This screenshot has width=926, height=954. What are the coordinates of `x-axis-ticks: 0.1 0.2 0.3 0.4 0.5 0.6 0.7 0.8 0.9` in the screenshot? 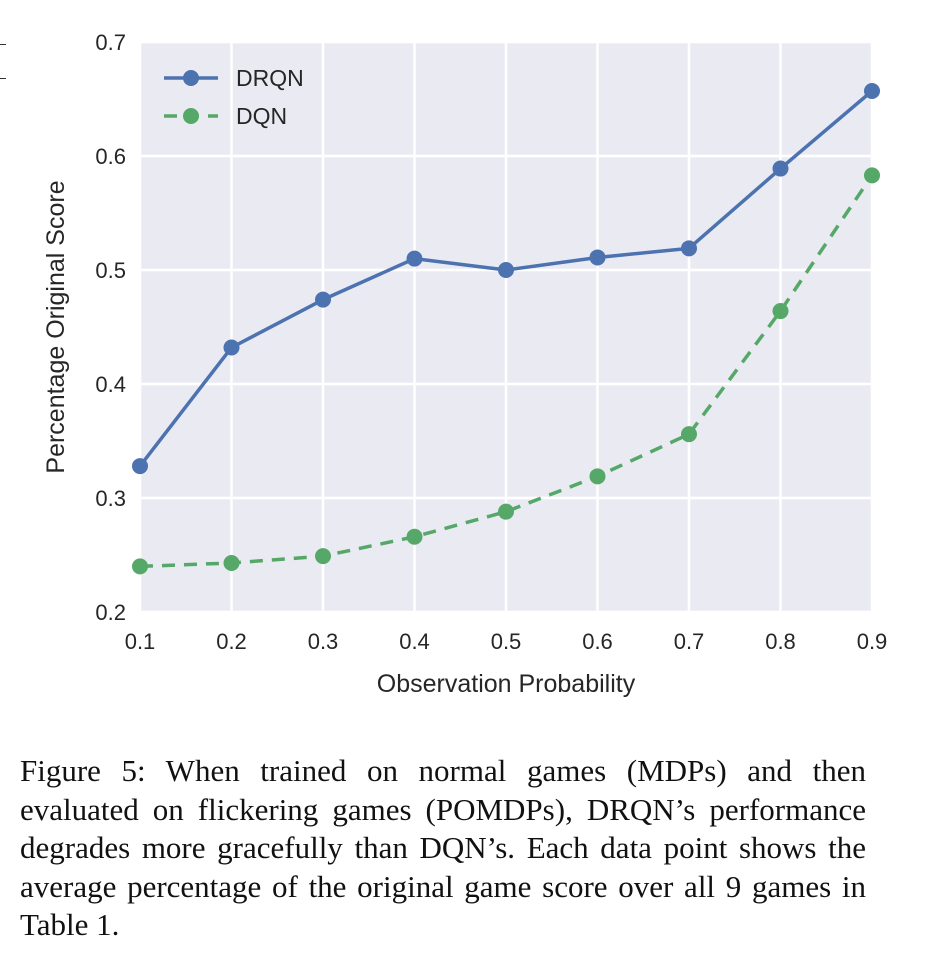 It's located at (506, 641).